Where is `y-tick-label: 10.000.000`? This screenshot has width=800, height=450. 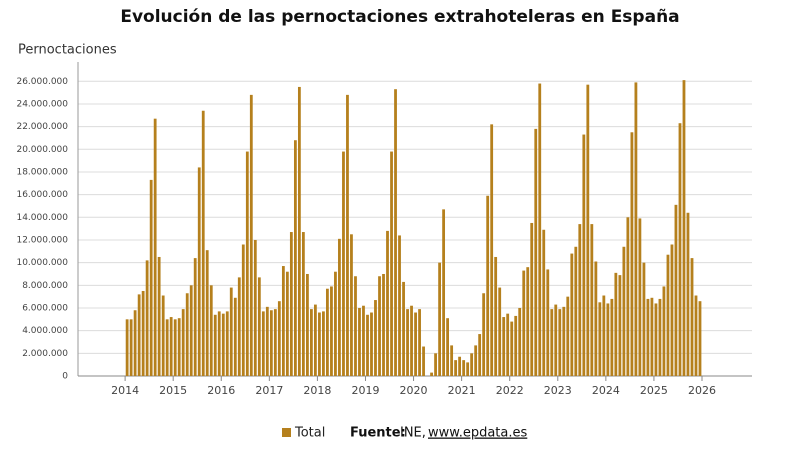
y-tick-label: 10.000.000 is located at coordinates (42, 263).